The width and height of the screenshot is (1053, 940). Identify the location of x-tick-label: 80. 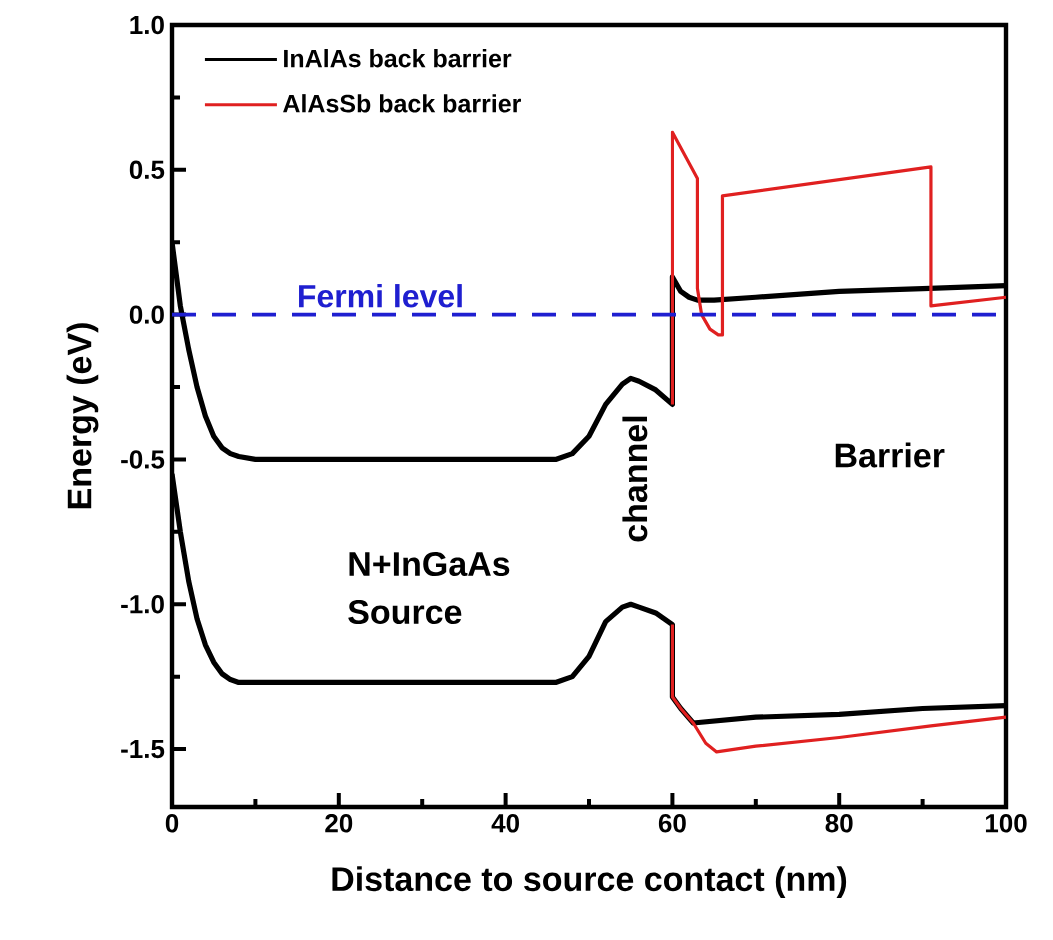
(839, 823).